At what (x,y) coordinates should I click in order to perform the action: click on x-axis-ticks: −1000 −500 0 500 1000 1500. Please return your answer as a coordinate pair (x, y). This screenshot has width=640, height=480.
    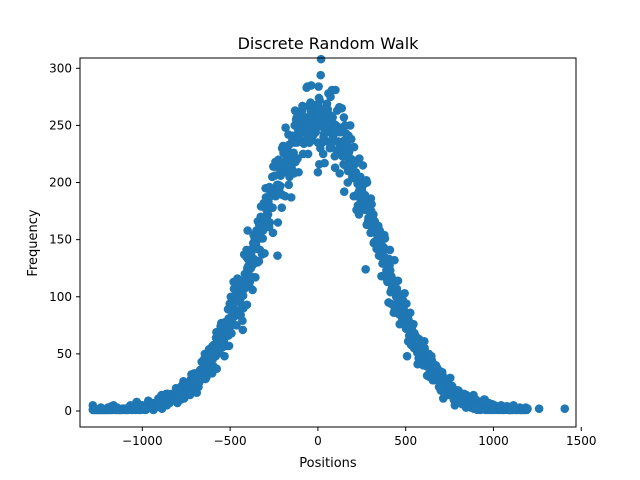
    Looking at the image, I should click on (359, 437).